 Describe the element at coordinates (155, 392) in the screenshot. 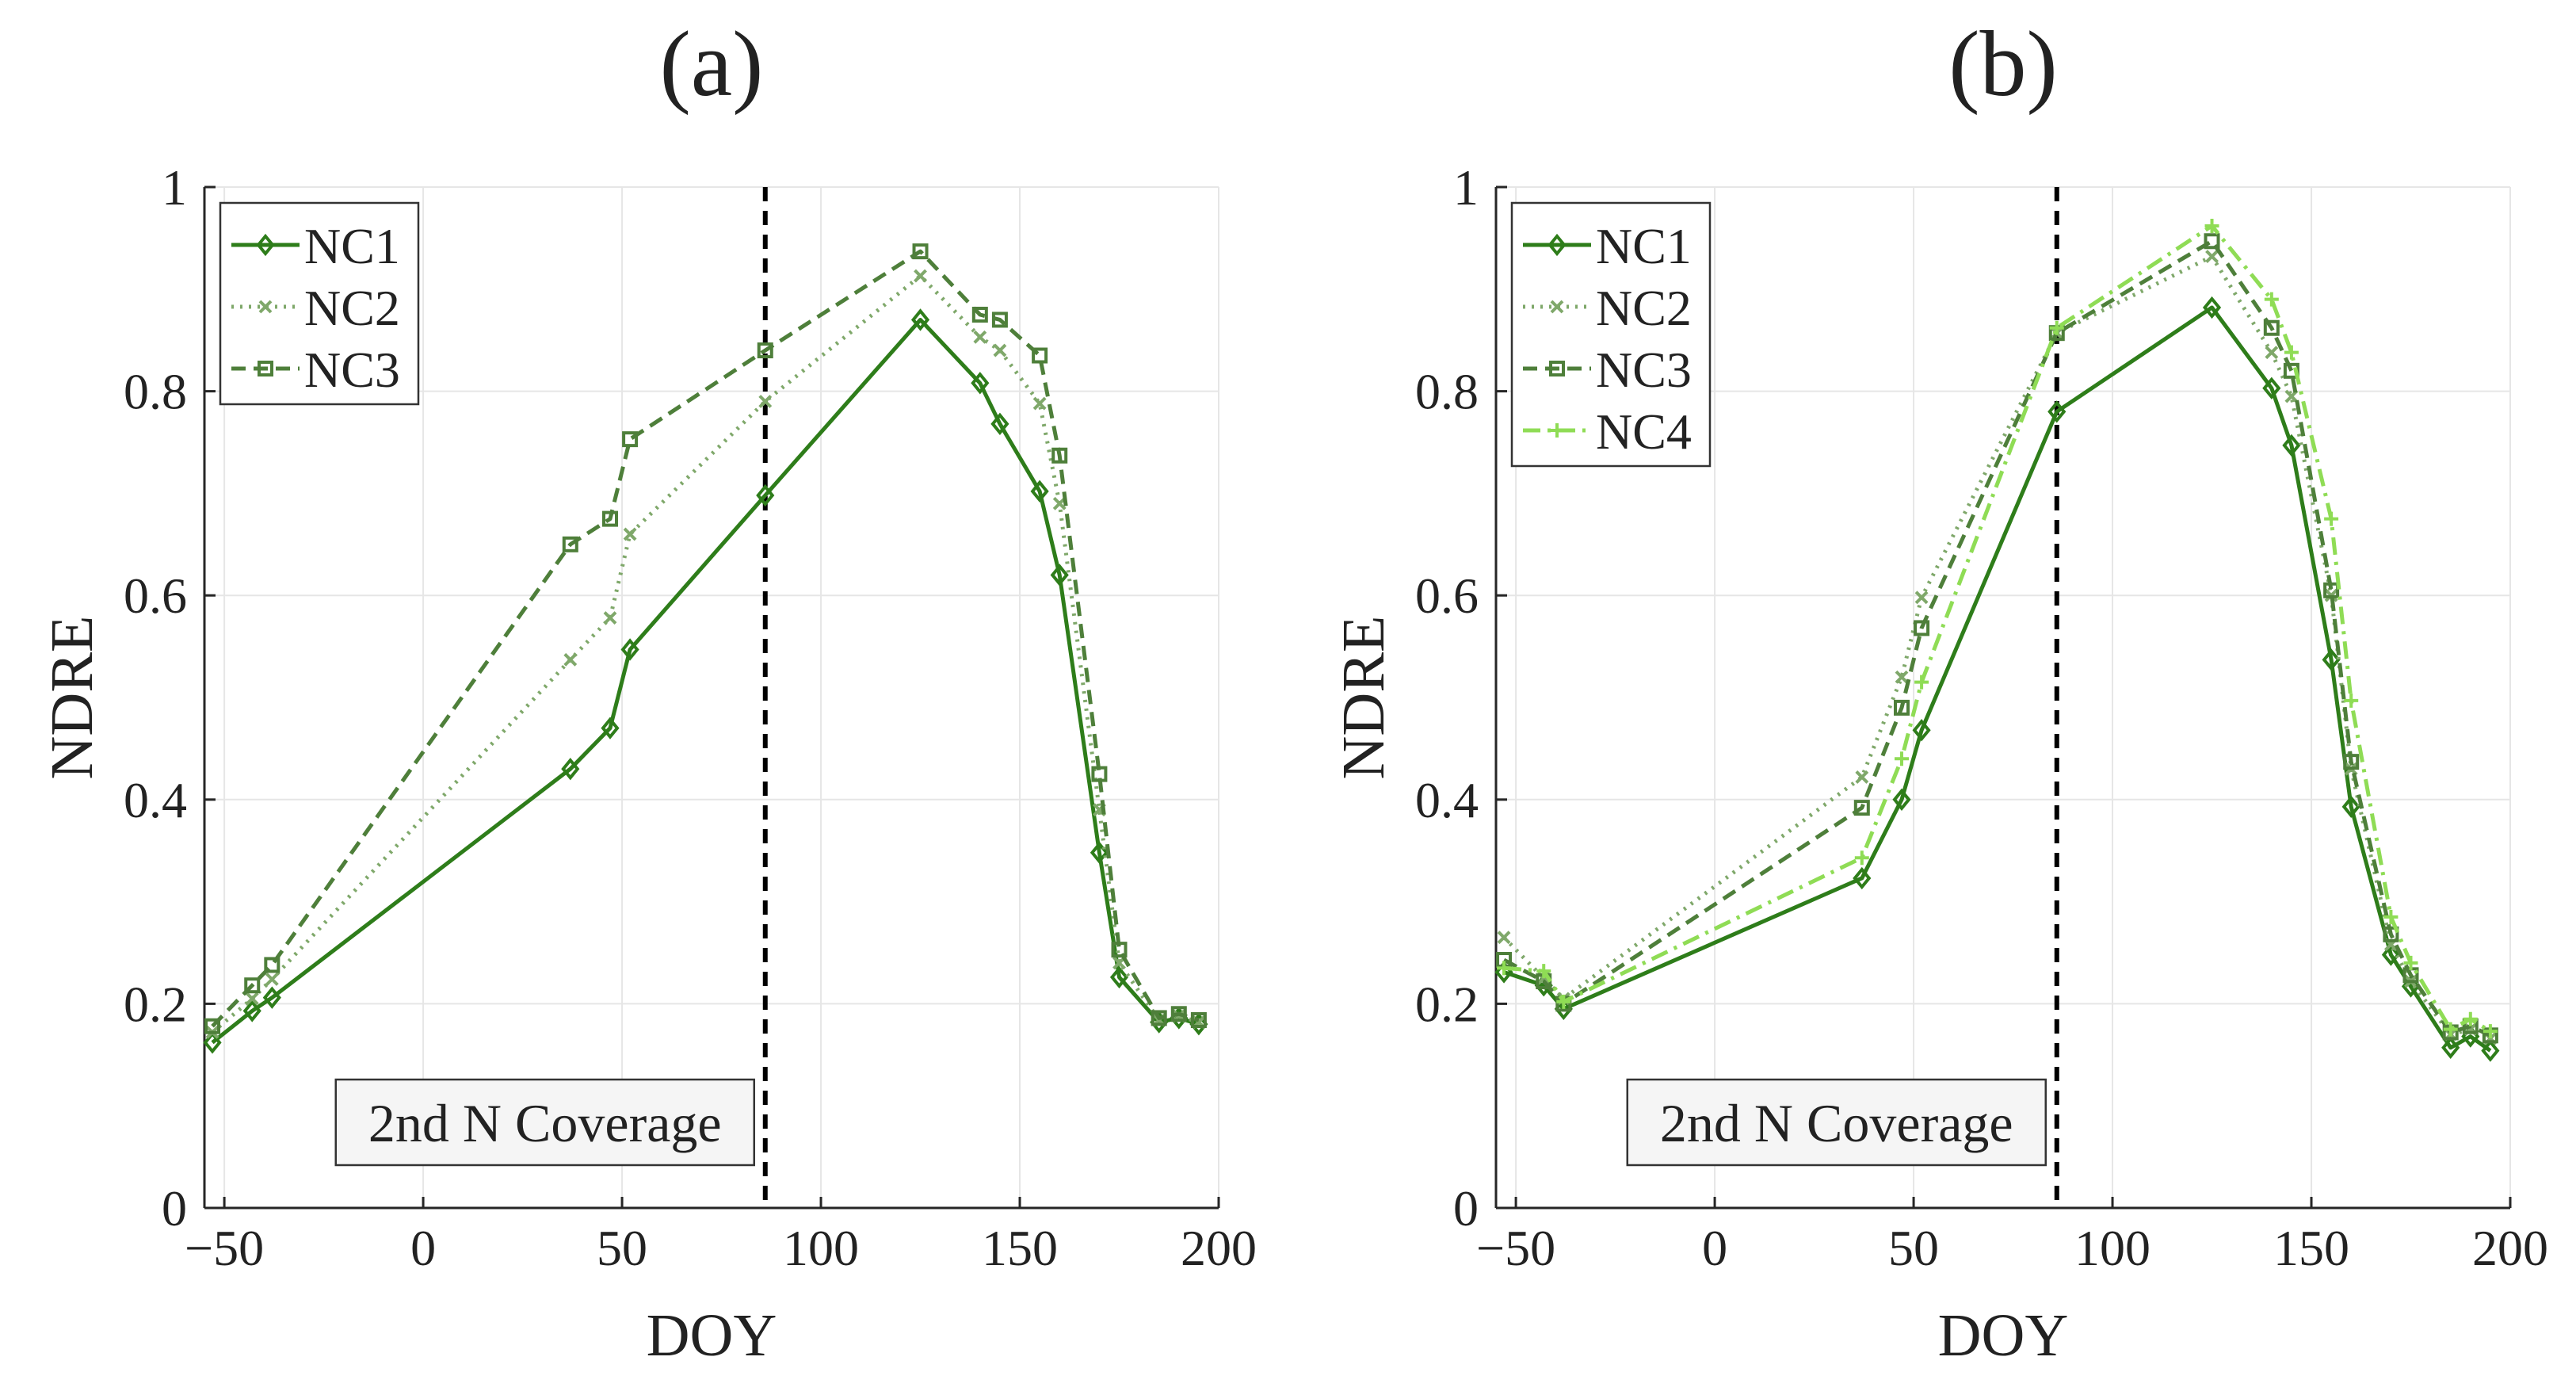

I see `y-tick-label: 0.8` at that location.